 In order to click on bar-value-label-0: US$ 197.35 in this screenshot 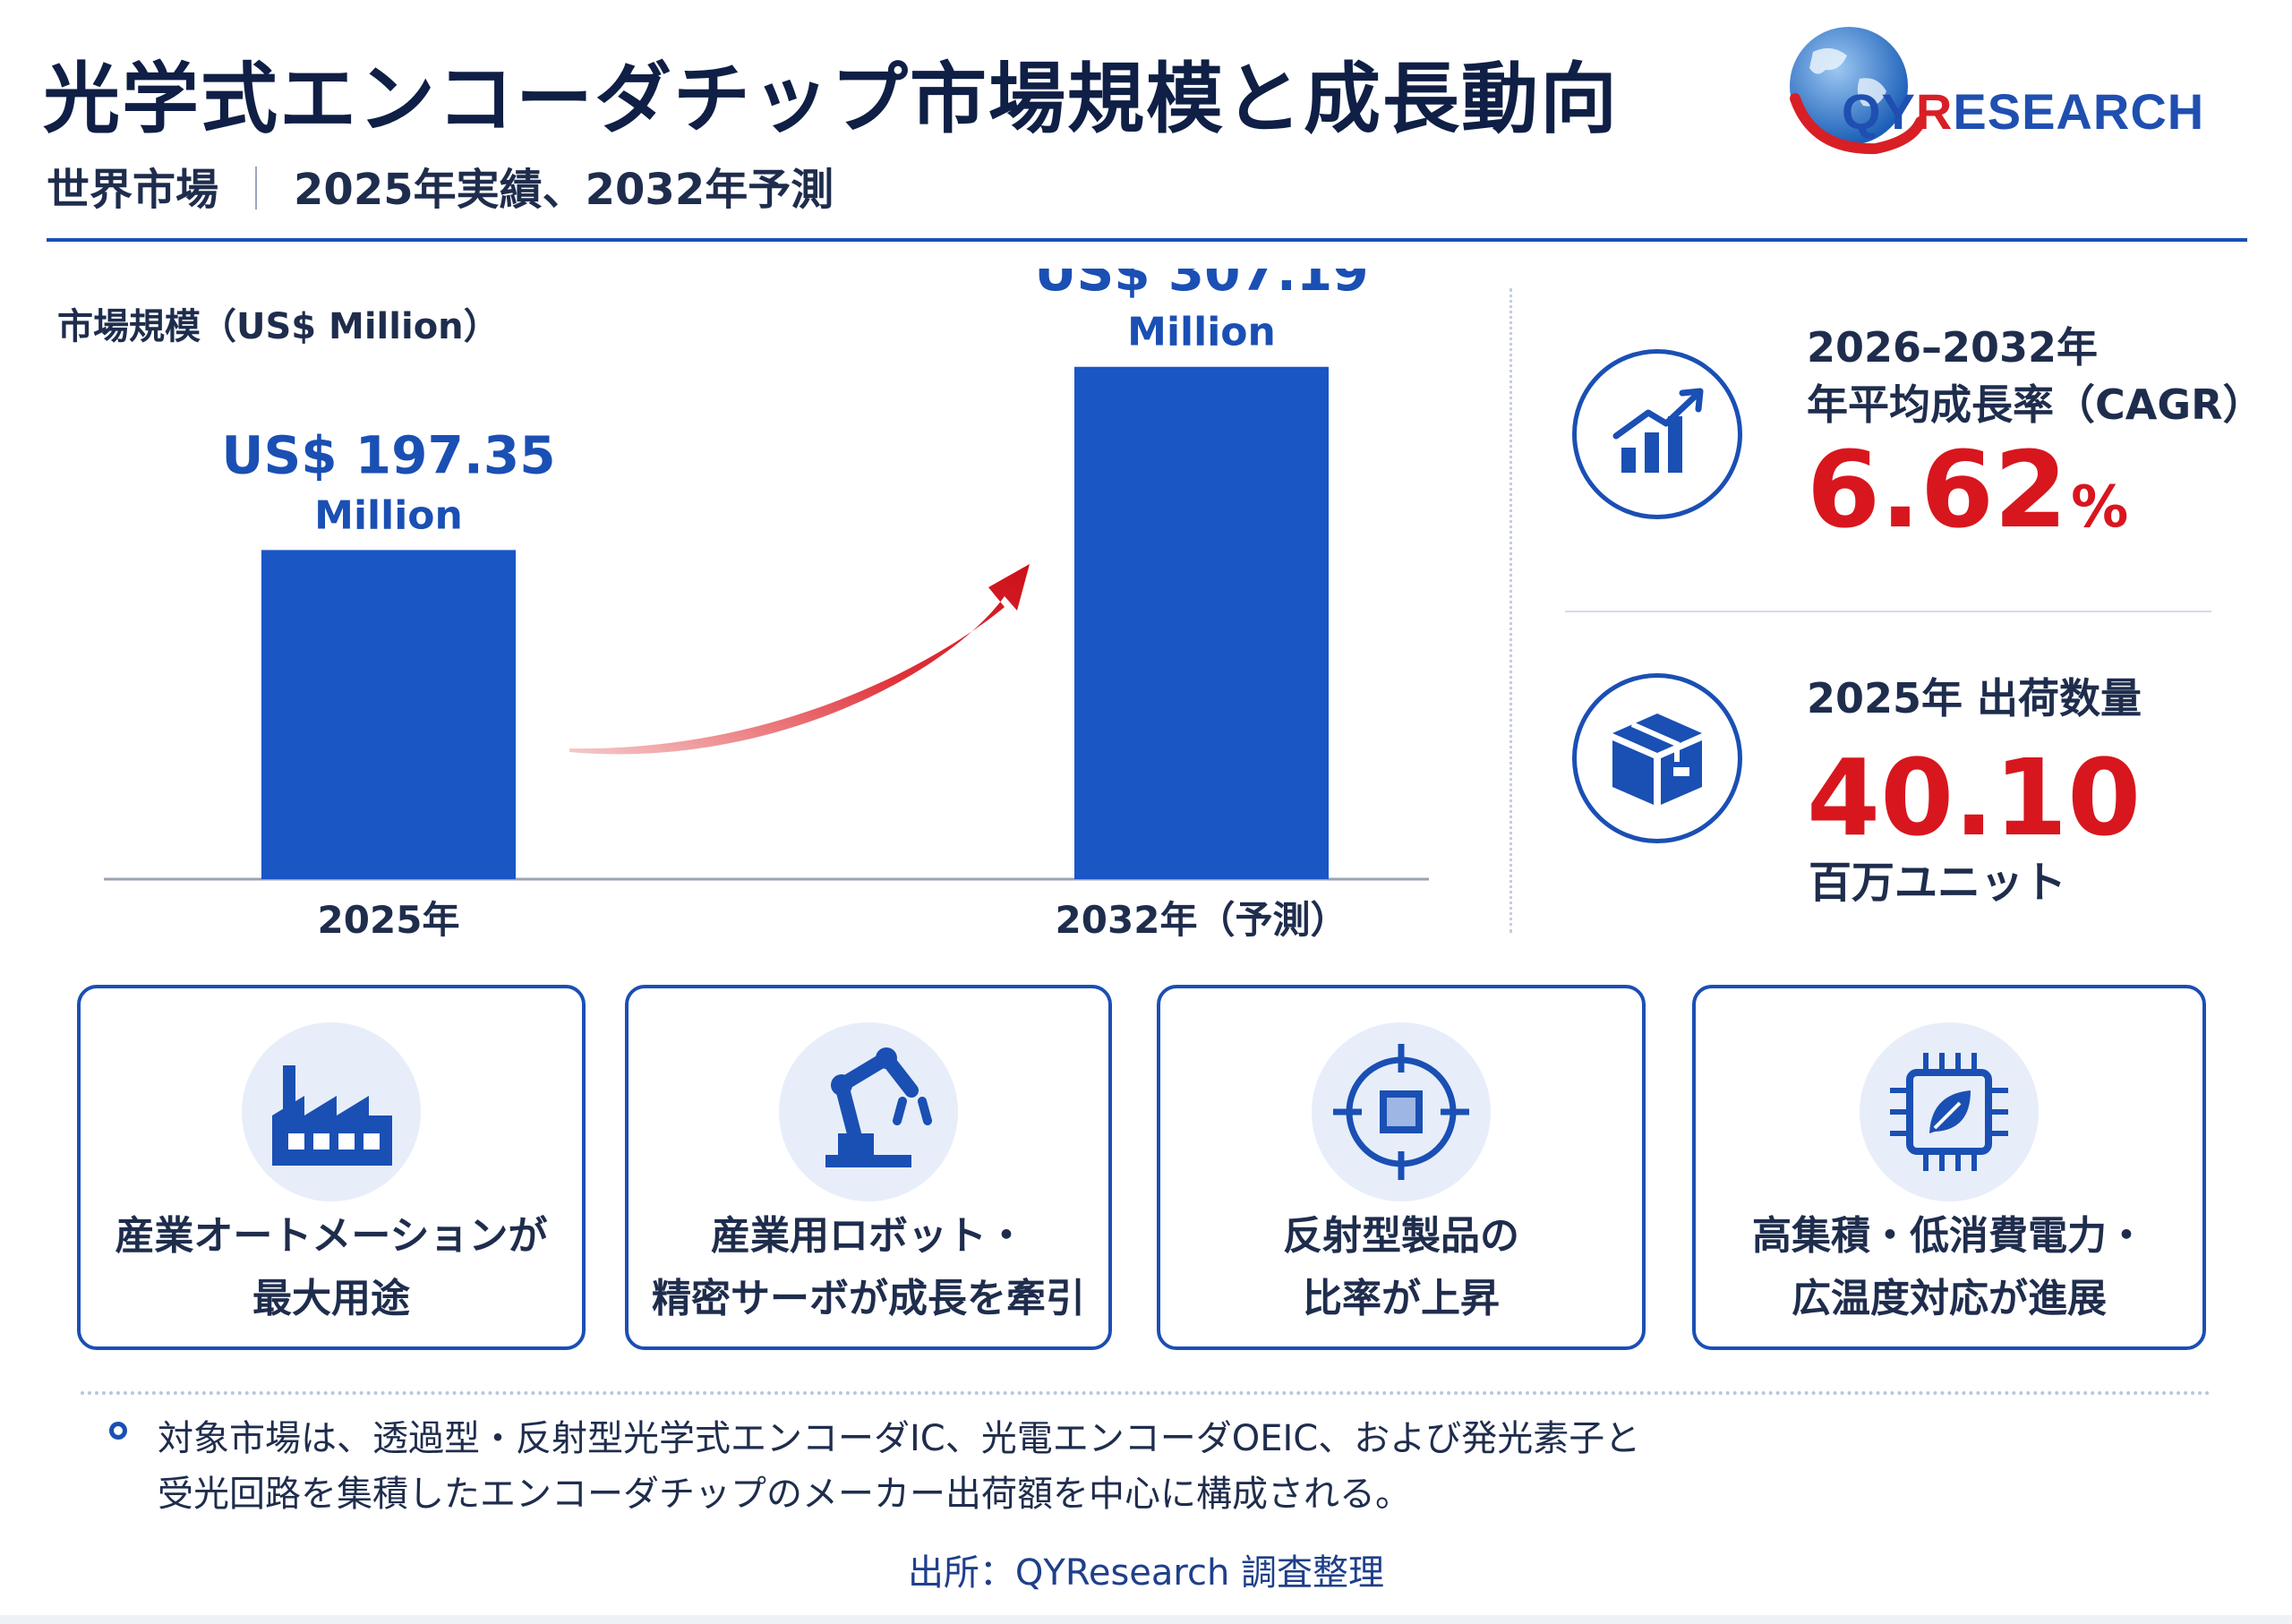, I will do `click(388, 454)`.